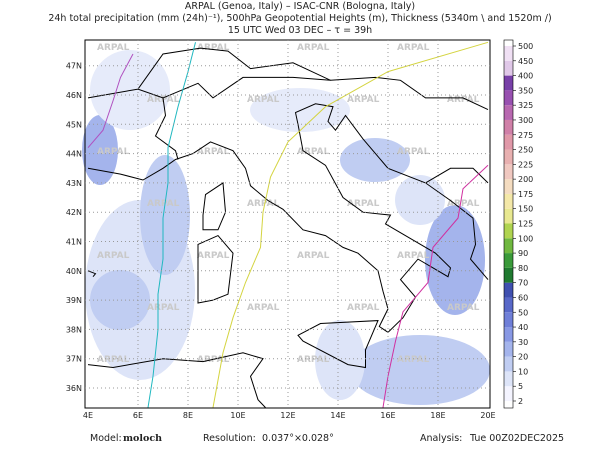  I want to click on lon-tick-label: 16E, so click(387, 415).